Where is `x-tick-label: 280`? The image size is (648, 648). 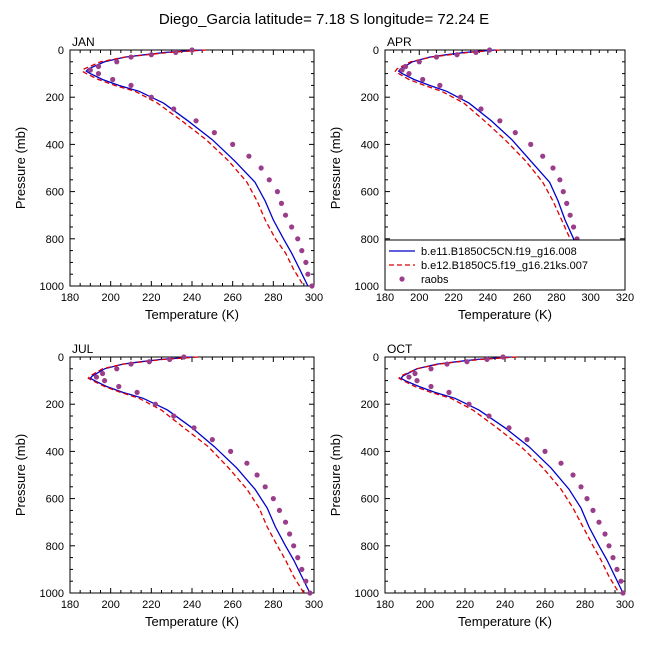
x-tick-label: 280 is located at coordinates (273, 298).